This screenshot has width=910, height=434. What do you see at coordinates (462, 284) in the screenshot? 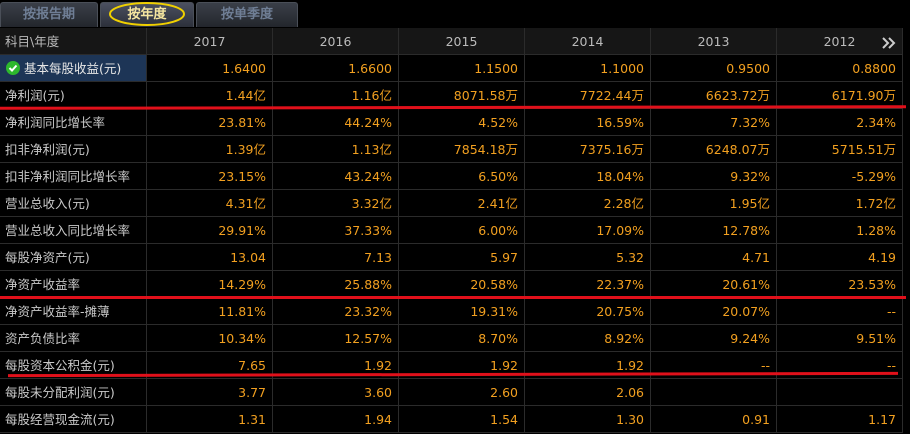
I see `value-cell: 20.58%` at bounding box center [462, 284].